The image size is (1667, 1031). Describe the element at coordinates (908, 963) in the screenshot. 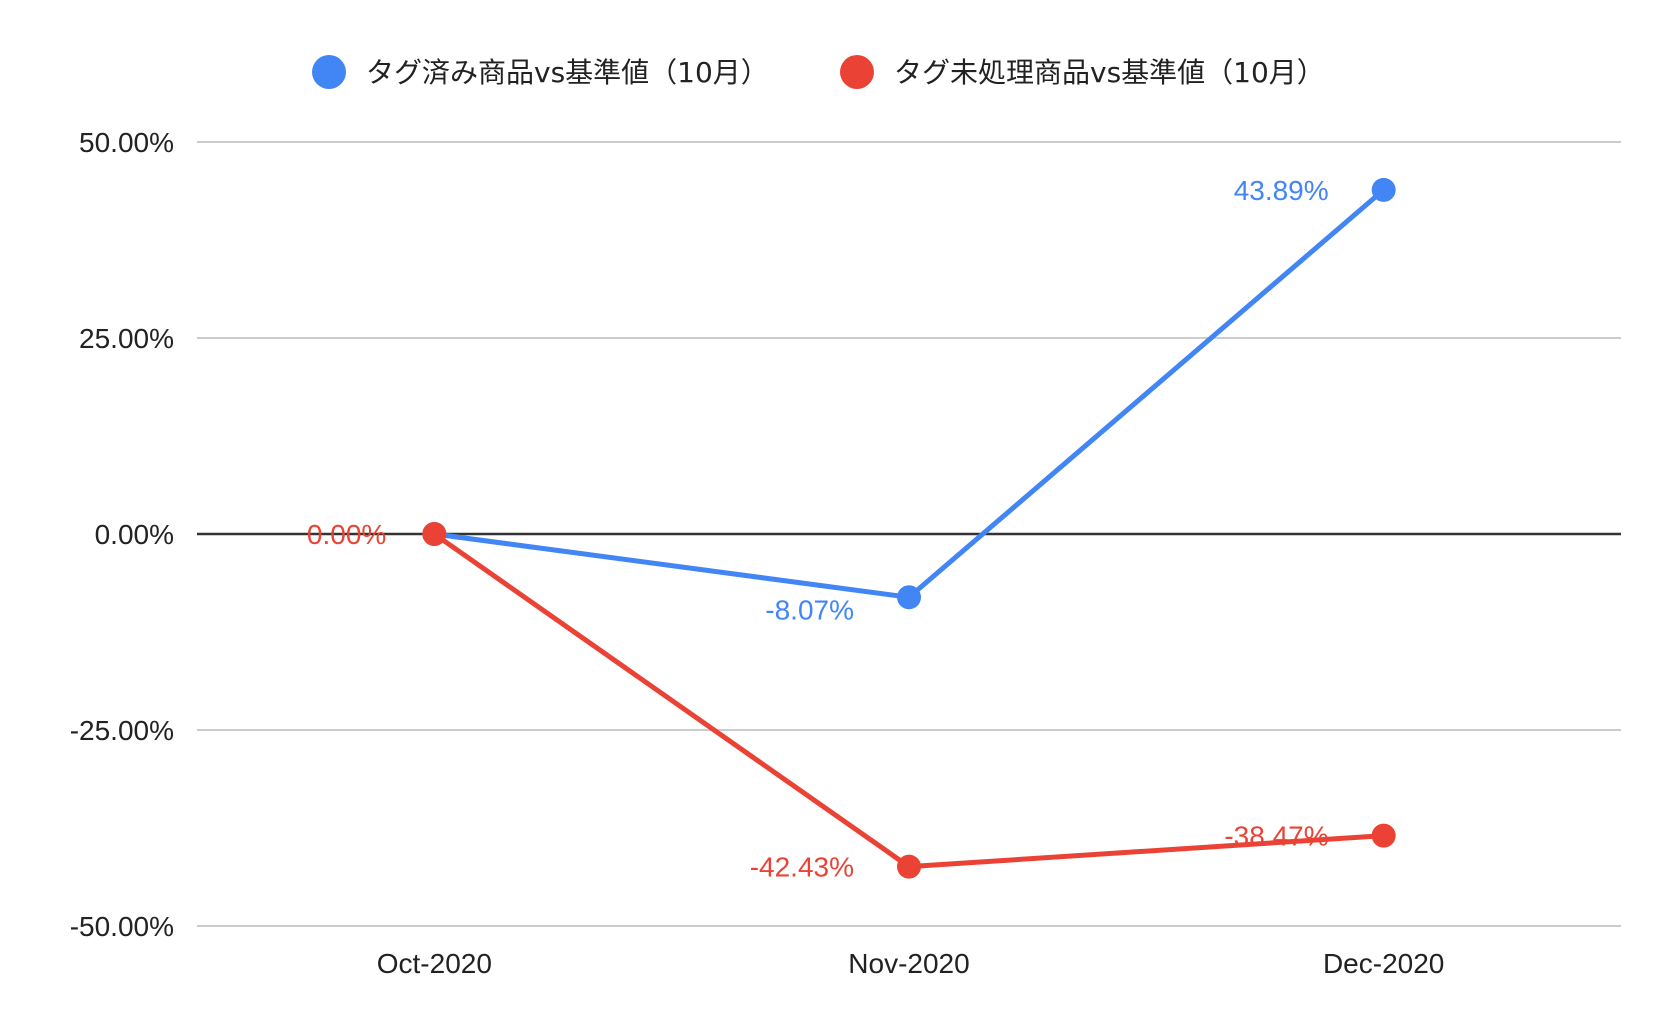

I see `x-tick-label: Nov-2020` at that location.